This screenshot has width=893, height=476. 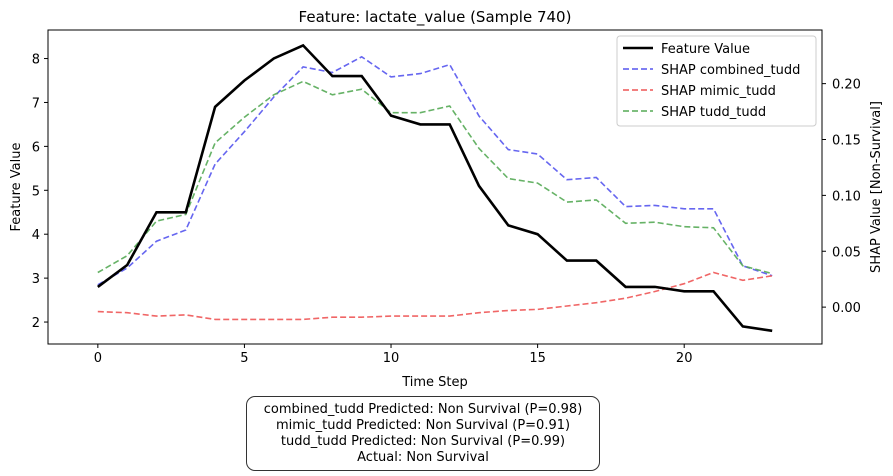 I want to click on y-left-tick-label: 7, so click(x=36, y=103).